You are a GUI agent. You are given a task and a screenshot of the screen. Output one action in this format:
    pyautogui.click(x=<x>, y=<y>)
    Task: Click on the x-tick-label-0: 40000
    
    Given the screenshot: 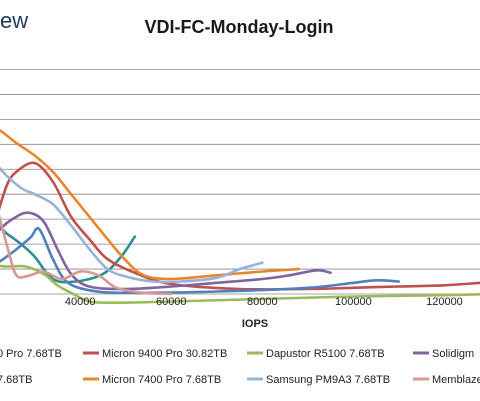 What is the action you would take?
    pyautogui.click(x=80, y=302)
    